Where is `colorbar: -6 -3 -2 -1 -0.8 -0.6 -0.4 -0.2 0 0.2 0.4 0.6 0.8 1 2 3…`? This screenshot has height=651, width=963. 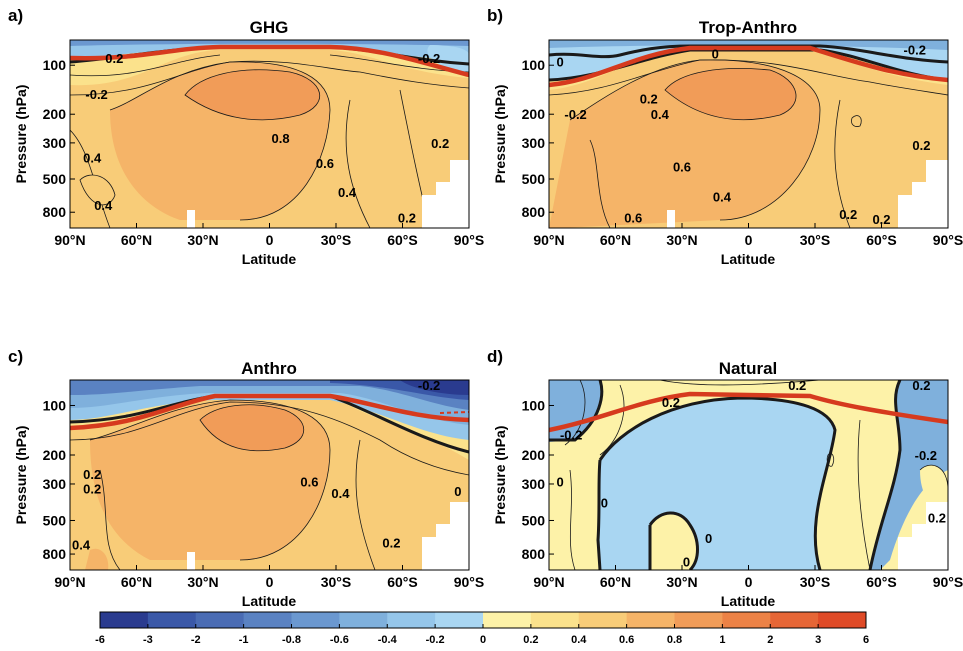
colorbar: -6 -3 -2 -1 -0.8 -0.6 -0.4 -0.2 0 0.2 0.4 0.6 0.8 1 2 3… is located at coordinates (482, 628).